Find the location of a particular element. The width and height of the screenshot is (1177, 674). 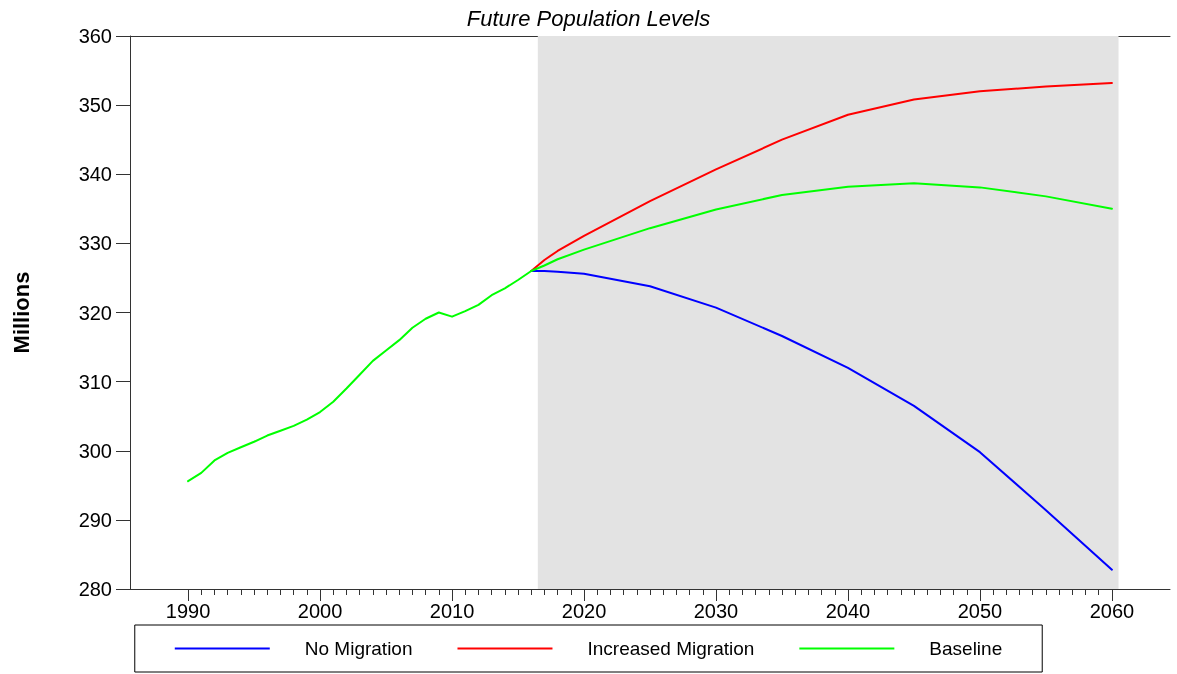

x-tick-label: 1990 is located at coordinates (188, 611).